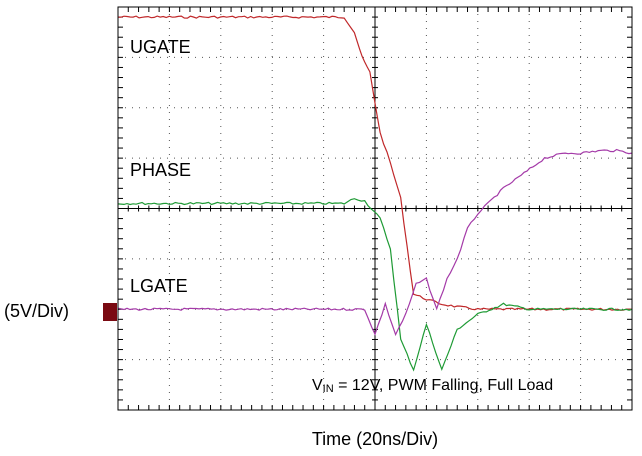  What do you see at coordinates (160, 170) in the screenshot?
I see `trace-label-phase: PHASE` at bounding box center [160, 170].